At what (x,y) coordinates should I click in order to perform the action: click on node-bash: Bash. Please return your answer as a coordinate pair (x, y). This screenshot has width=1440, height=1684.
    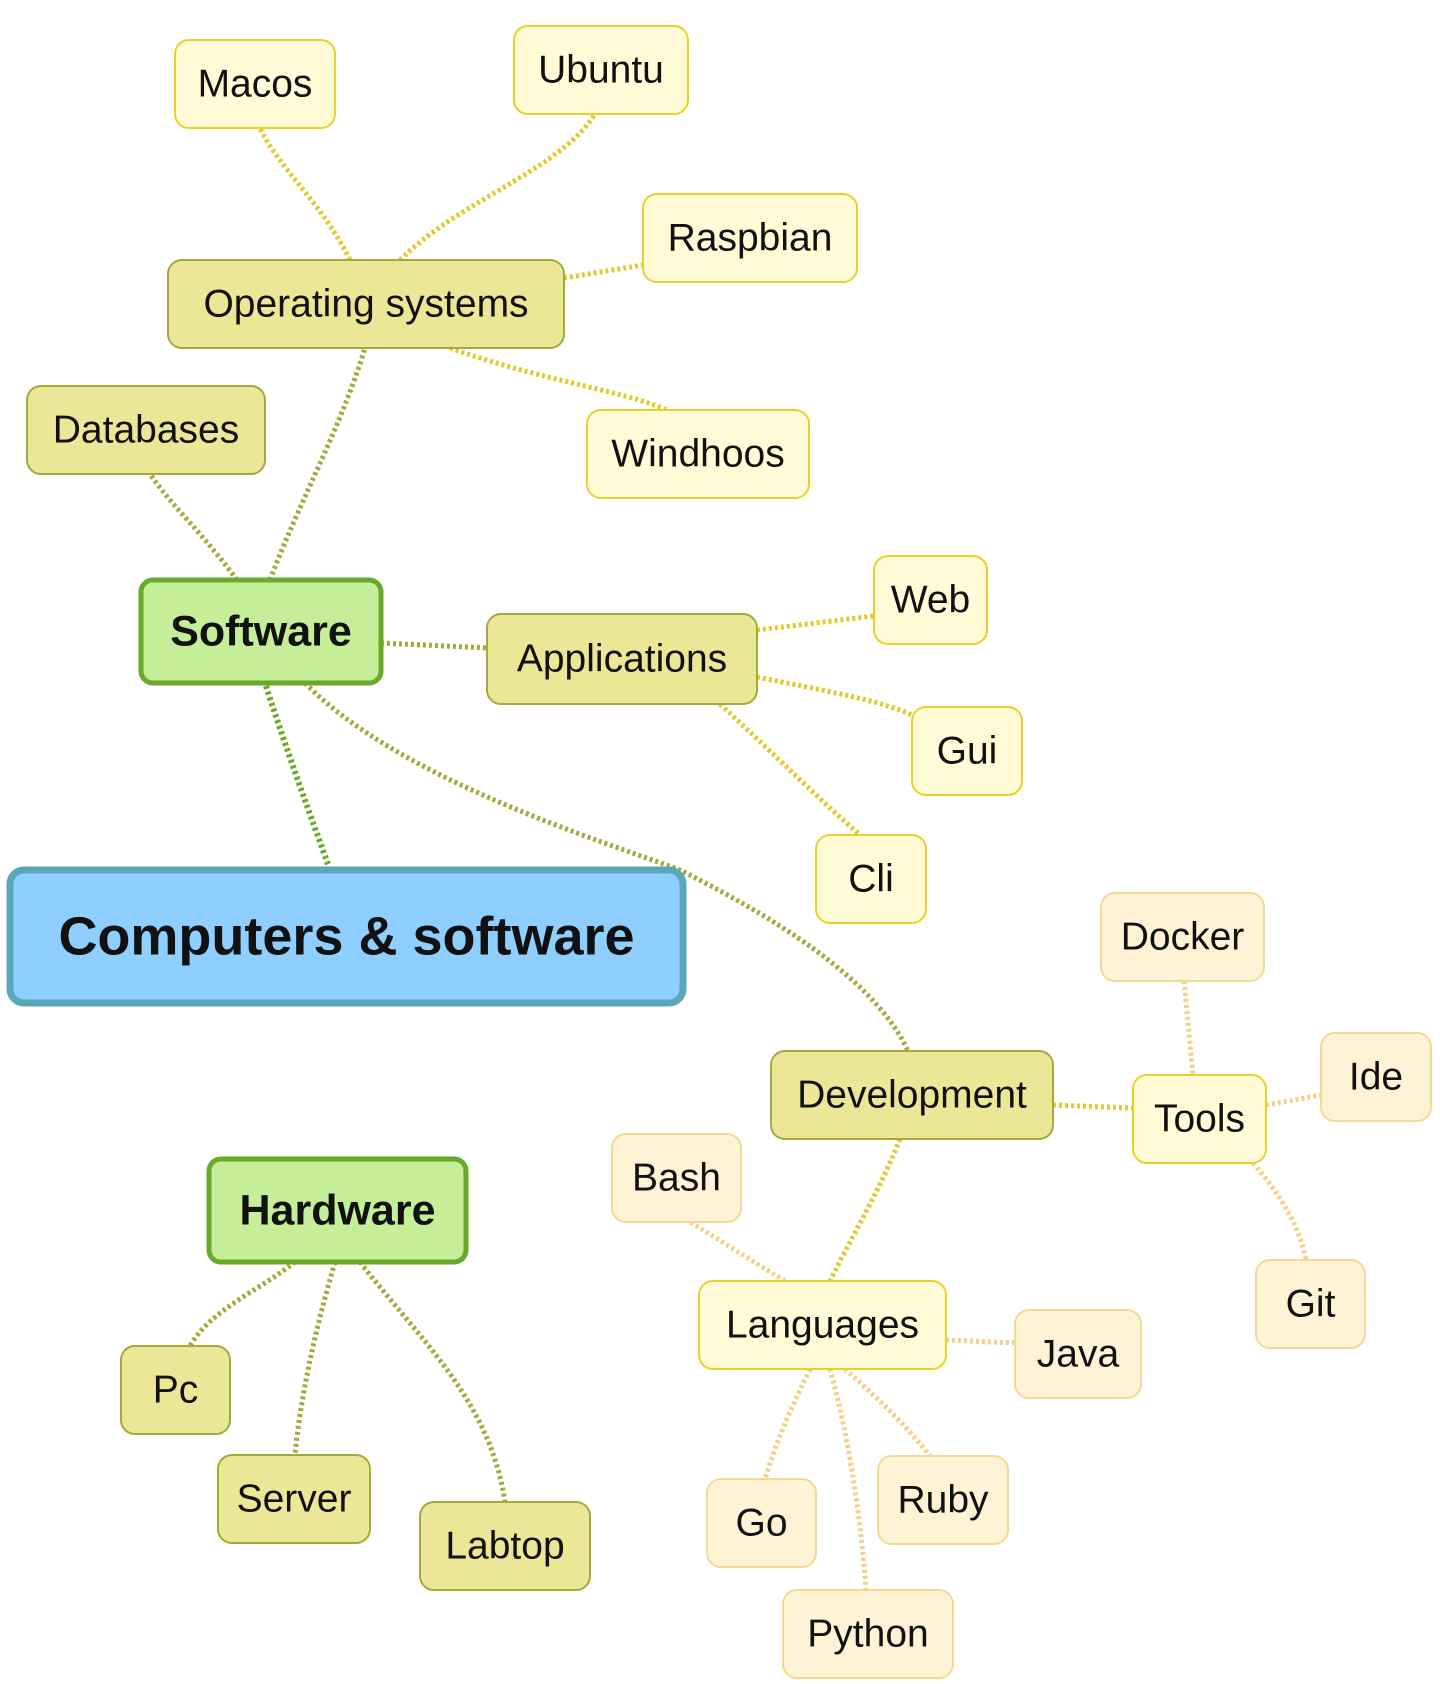
    Looking at the image, I should click on (676, 1178).